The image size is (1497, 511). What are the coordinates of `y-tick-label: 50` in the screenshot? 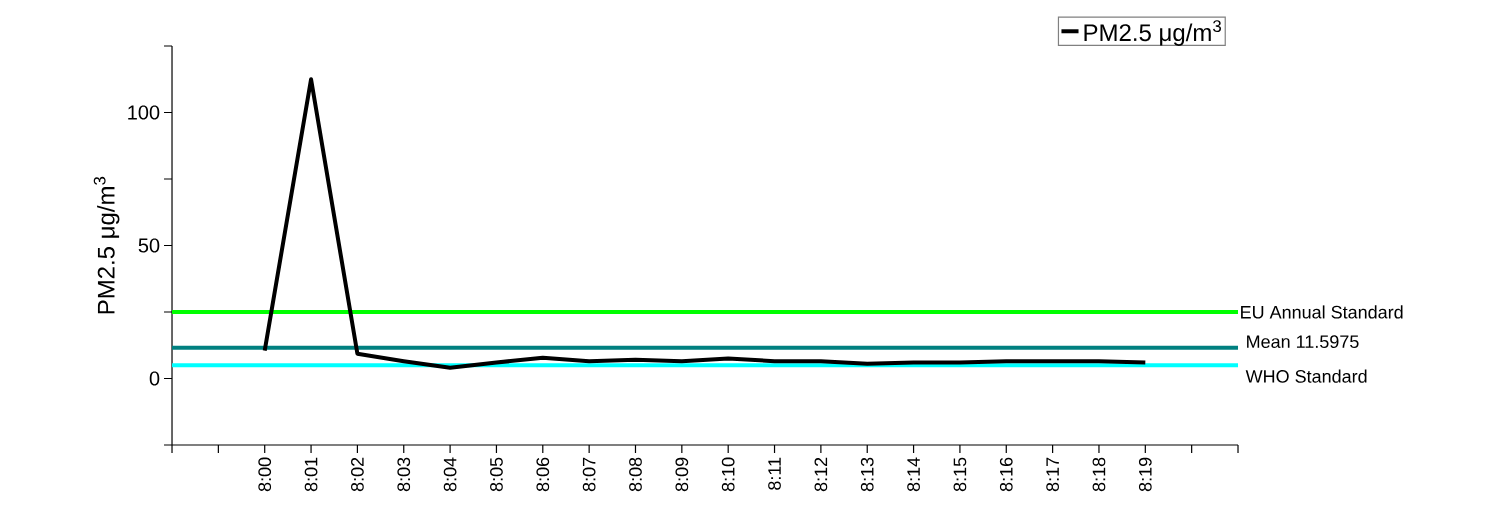 It's located at (149, 245).